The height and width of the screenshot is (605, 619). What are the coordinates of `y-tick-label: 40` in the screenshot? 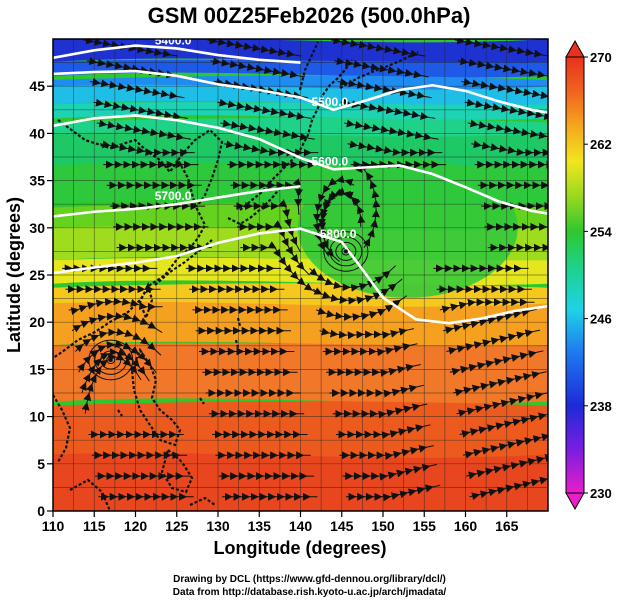 It's located at (37, 133).